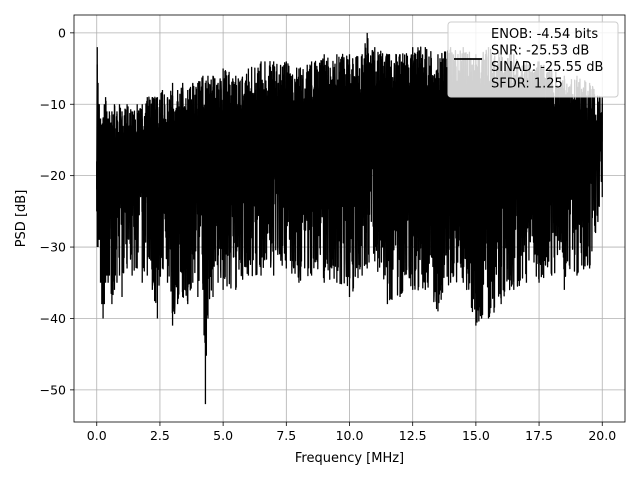 Image resolution: width=640 pixels, height=480 pixels. Describe the element at coordinates (413, 435) in the screenshot. I see `x-tick-label: 12.5` at that location.